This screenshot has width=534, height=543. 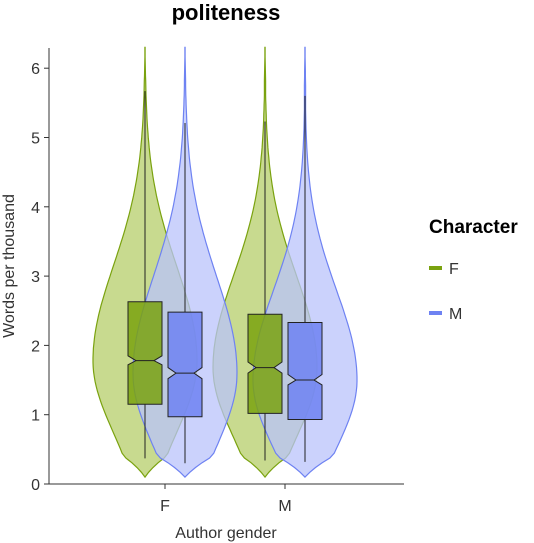 What do you see at coordinates (35, 346) in the screenshot?
I see `y-tick-label: 2` at bounding box center [35, 346].